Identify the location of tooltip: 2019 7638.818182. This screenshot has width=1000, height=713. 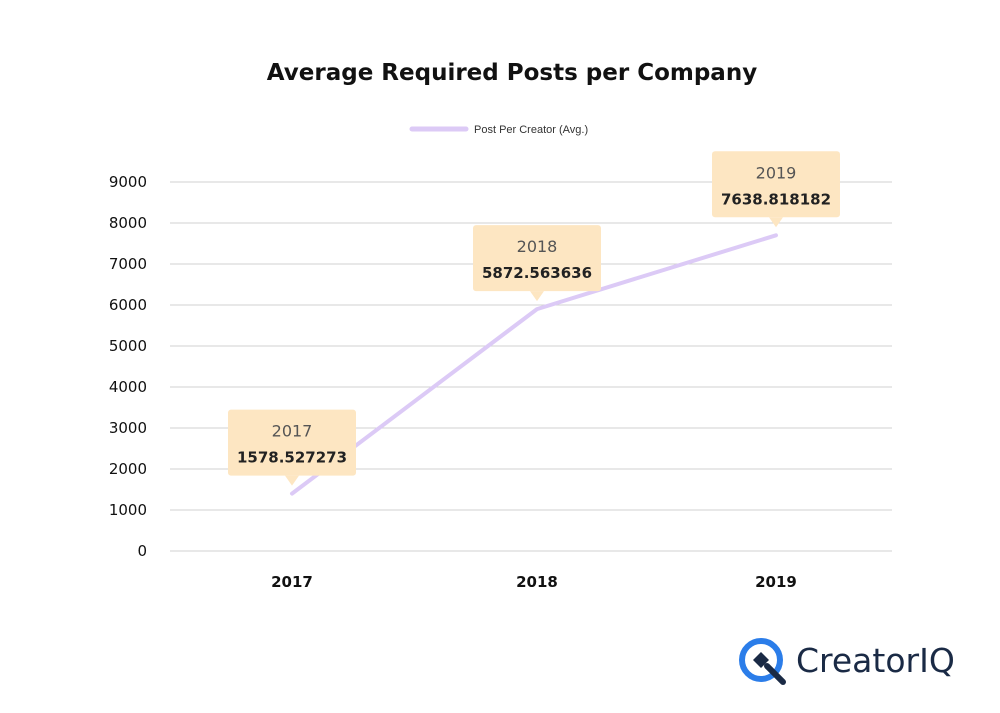
(776, 189).